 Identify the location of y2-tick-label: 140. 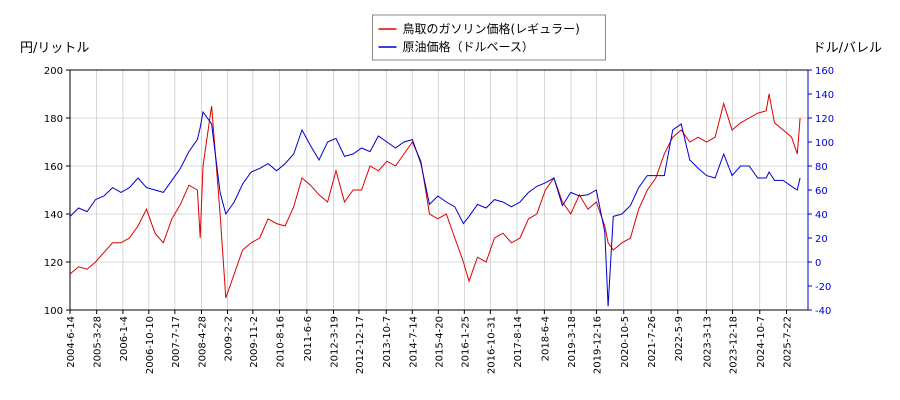
(824, 95).